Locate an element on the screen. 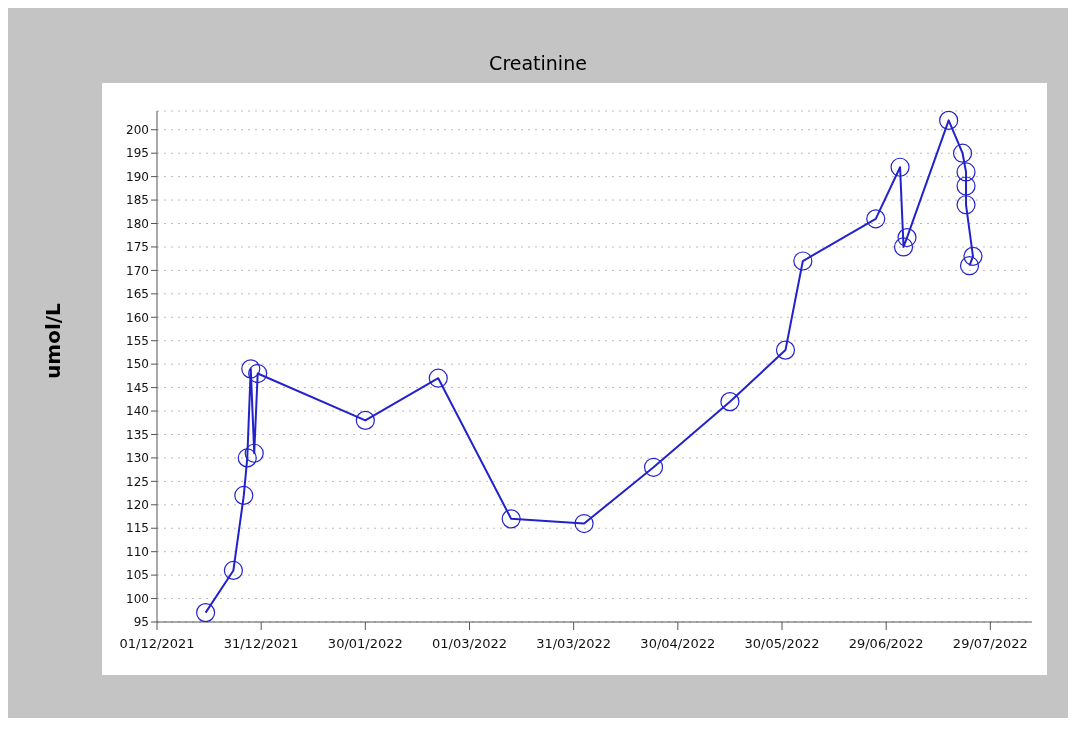 This screenshot has width=1081, height=733. x-tick-label: 30/05/2022 is located at coordinates (782, 643).